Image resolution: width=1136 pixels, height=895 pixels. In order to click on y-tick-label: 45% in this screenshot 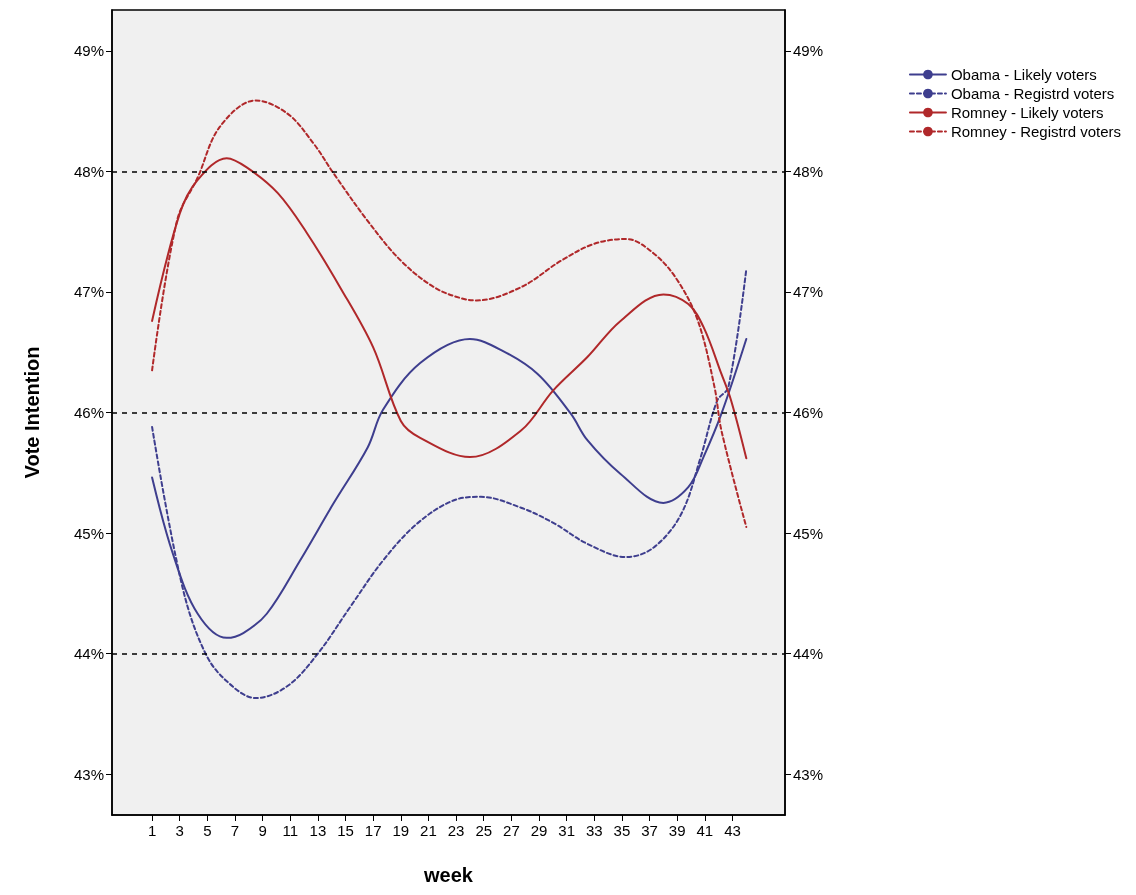, I will do `click(88, 533)`.